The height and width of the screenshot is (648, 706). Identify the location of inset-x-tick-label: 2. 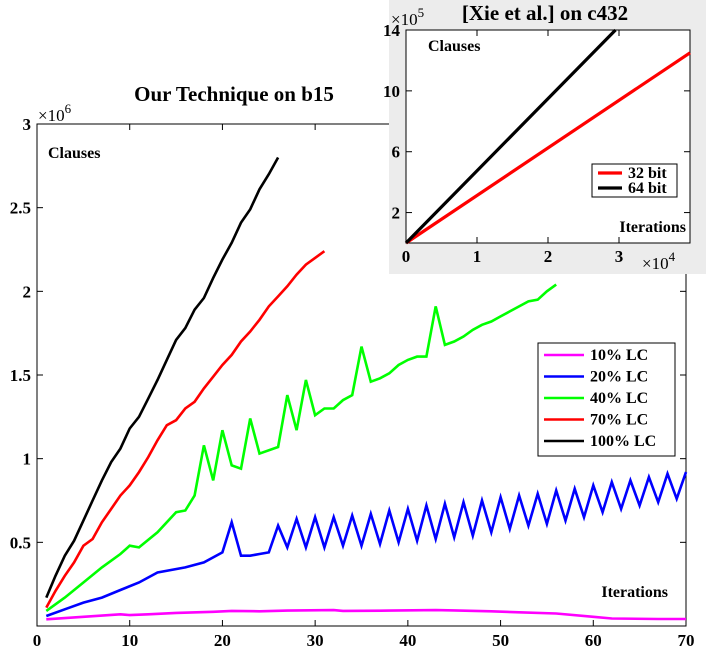
(548, 256).